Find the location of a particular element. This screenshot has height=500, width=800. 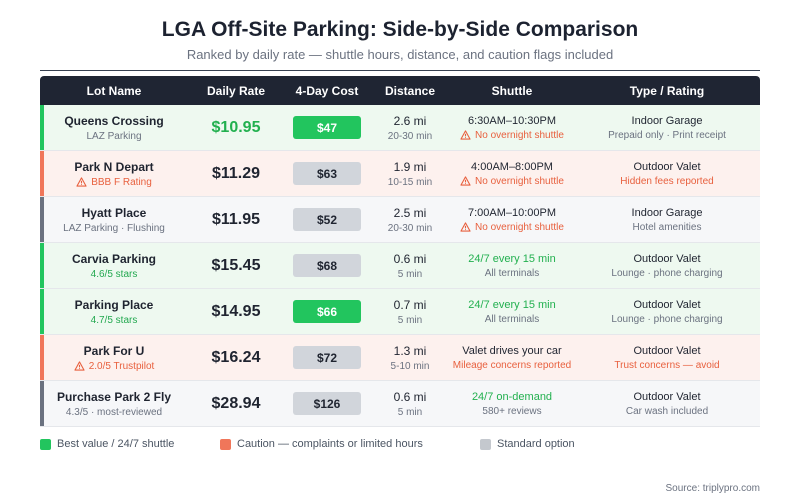

type-note: Car wash included is located at coordinates (667, 411).